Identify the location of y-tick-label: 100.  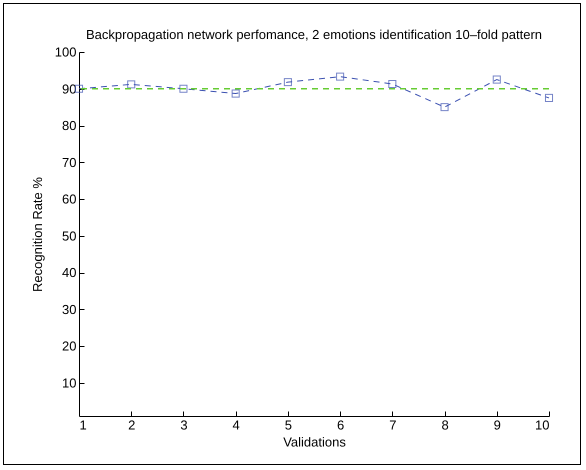
(65, 52).